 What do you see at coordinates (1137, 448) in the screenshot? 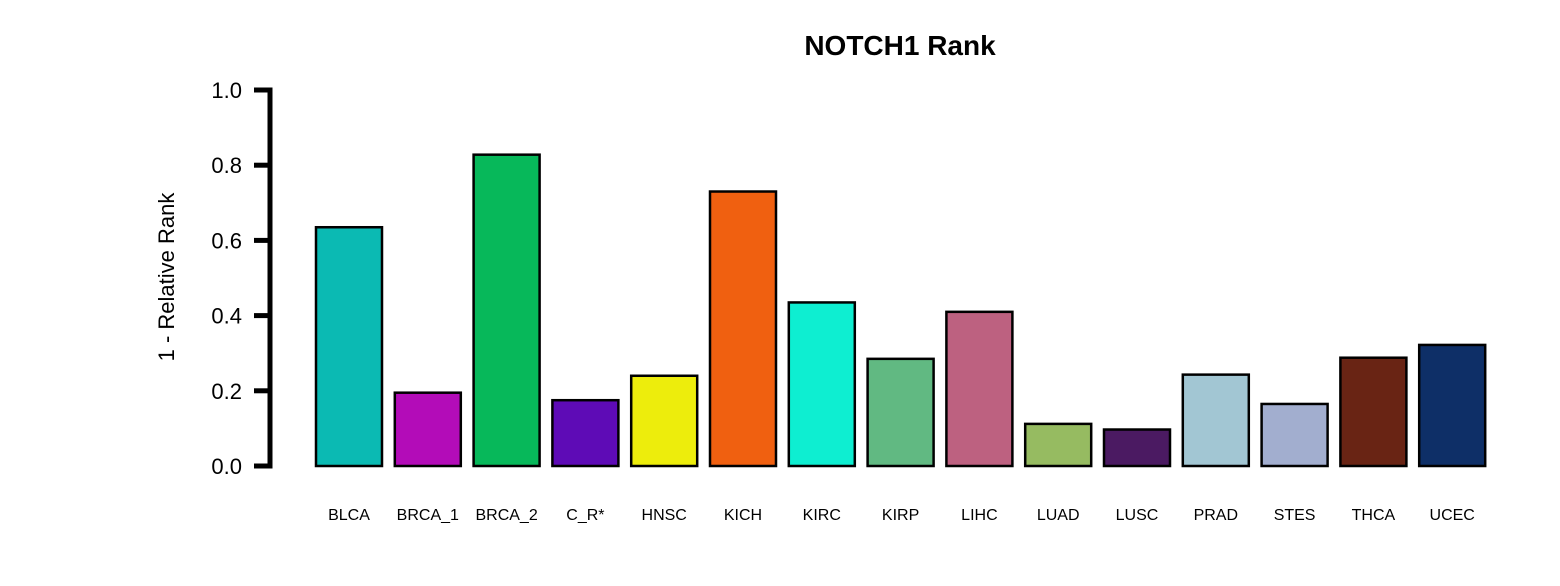
I see `bar-lusc` at bounding box center [1137, 448].